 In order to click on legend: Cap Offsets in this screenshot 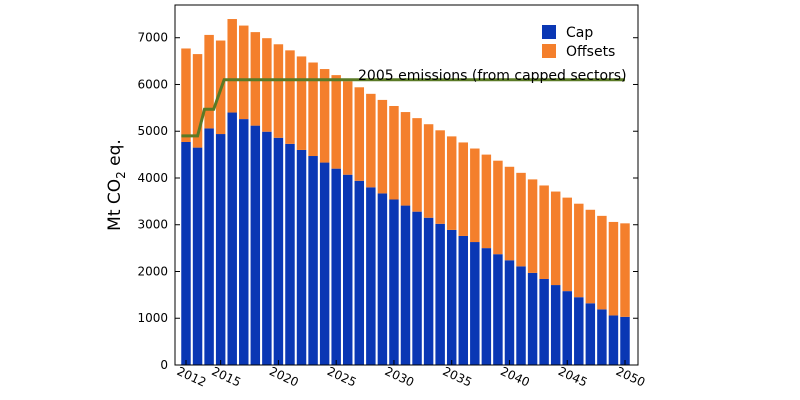, I will do `click(578, 42)`.